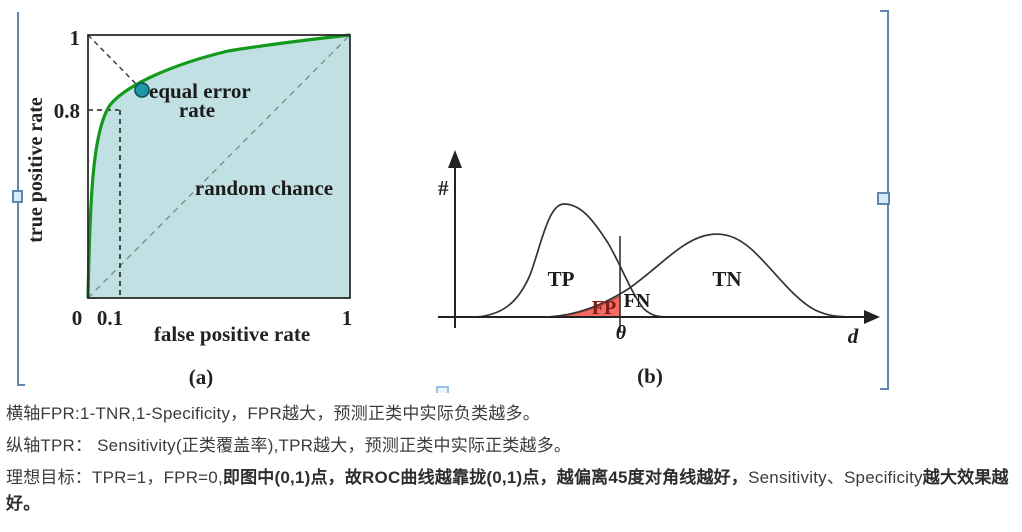 The image size is (1022, 532). Describe the element at coordinates (884, 389) in the screenshot. I see `selection-bracket-right-foot` at that location.